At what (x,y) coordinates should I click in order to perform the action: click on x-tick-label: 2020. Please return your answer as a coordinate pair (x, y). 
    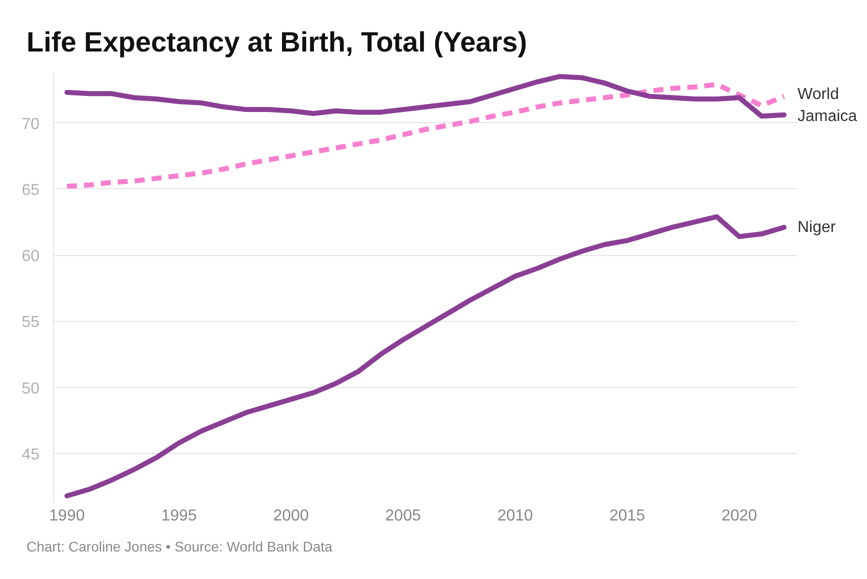
    Looking at the image, I should click on (739, 516).